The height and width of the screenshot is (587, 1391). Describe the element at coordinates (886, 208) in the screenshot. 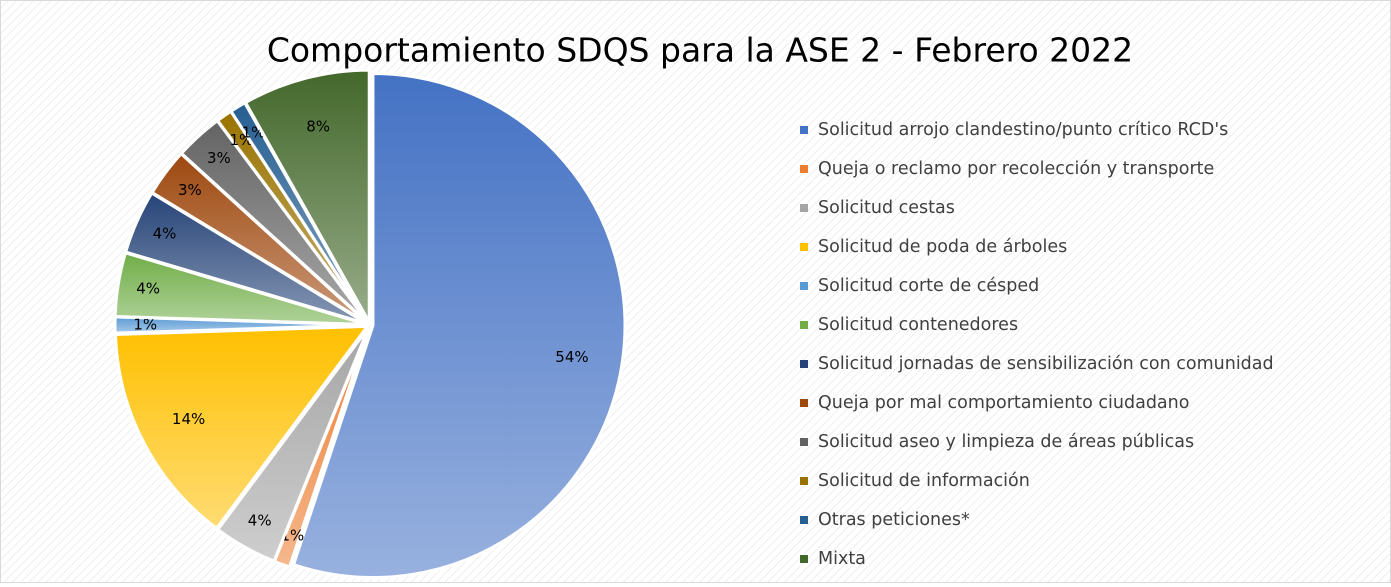

I see `legend-label: Solicitud cestas` at that location.